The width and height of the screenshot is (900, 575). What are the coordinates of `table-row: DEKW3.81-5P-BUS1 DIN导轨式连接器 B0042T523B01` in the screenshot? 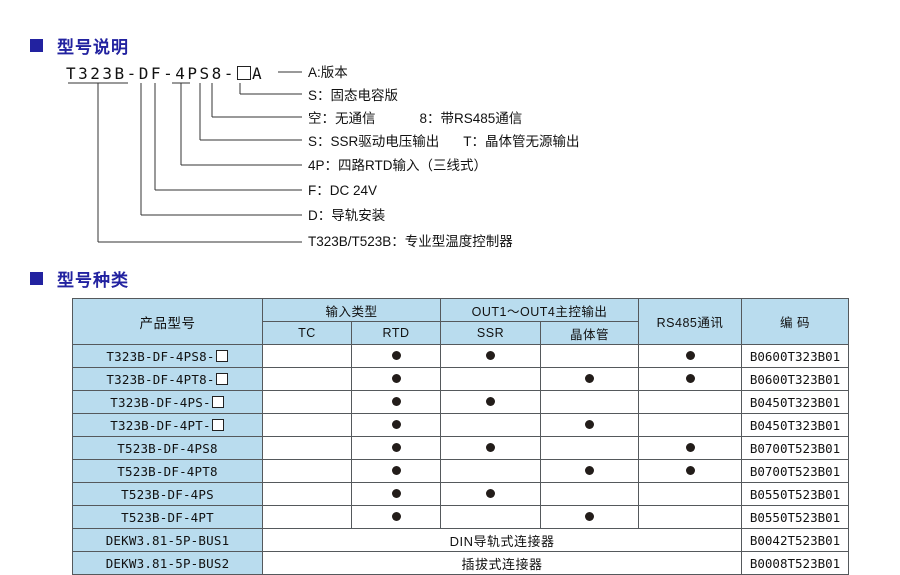 It's located at (461, 540).